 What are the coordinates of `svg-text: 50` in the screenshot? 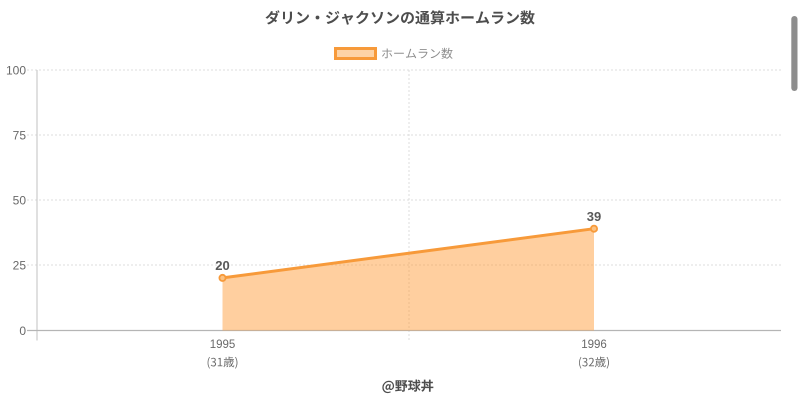 It's located at (20, 200).